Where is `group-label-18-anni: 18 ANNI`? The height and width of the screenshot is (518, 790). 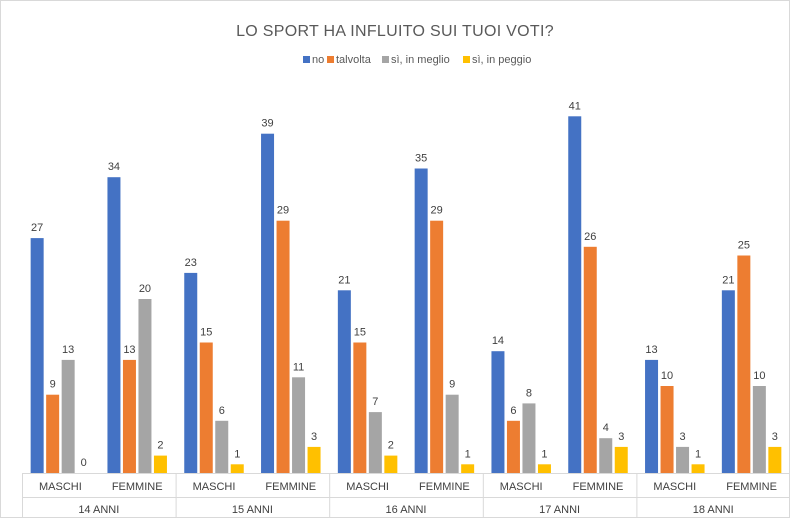
group-label-18-anni: 18 ANNI is located at coordinates (713, 510).